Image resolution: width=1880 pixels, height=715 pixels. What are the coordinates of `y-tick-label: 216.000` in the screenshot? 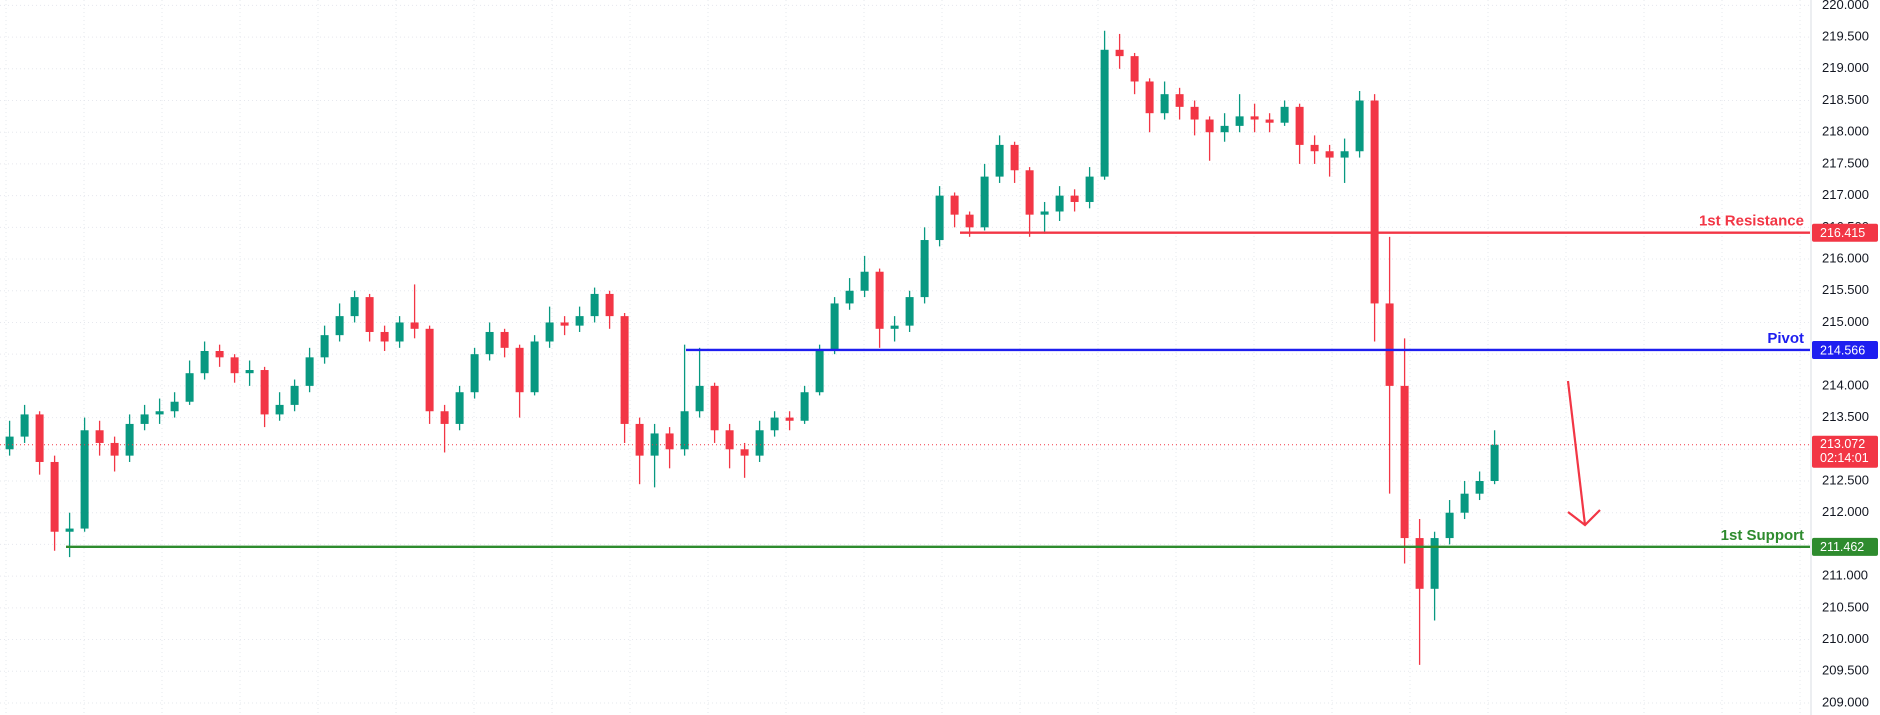 It's located at (1845, 257).